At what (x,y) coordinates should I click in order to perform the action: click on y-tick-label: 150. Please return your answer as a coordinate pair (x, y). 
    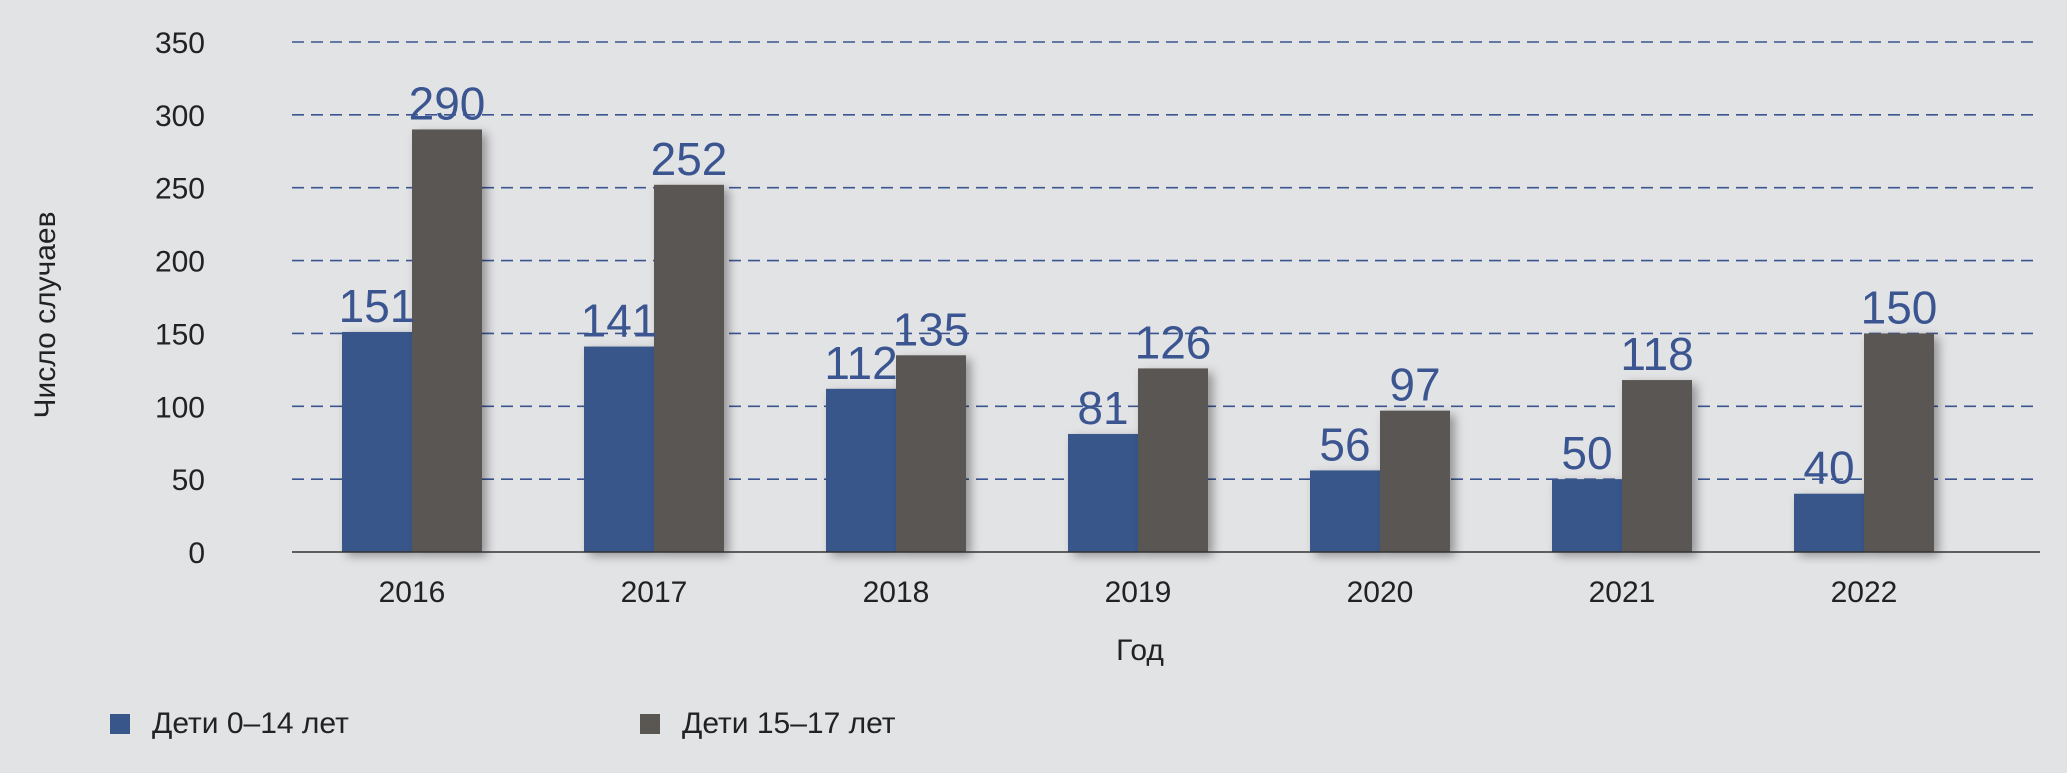
    Looking at the image, I should click on (180, 334).